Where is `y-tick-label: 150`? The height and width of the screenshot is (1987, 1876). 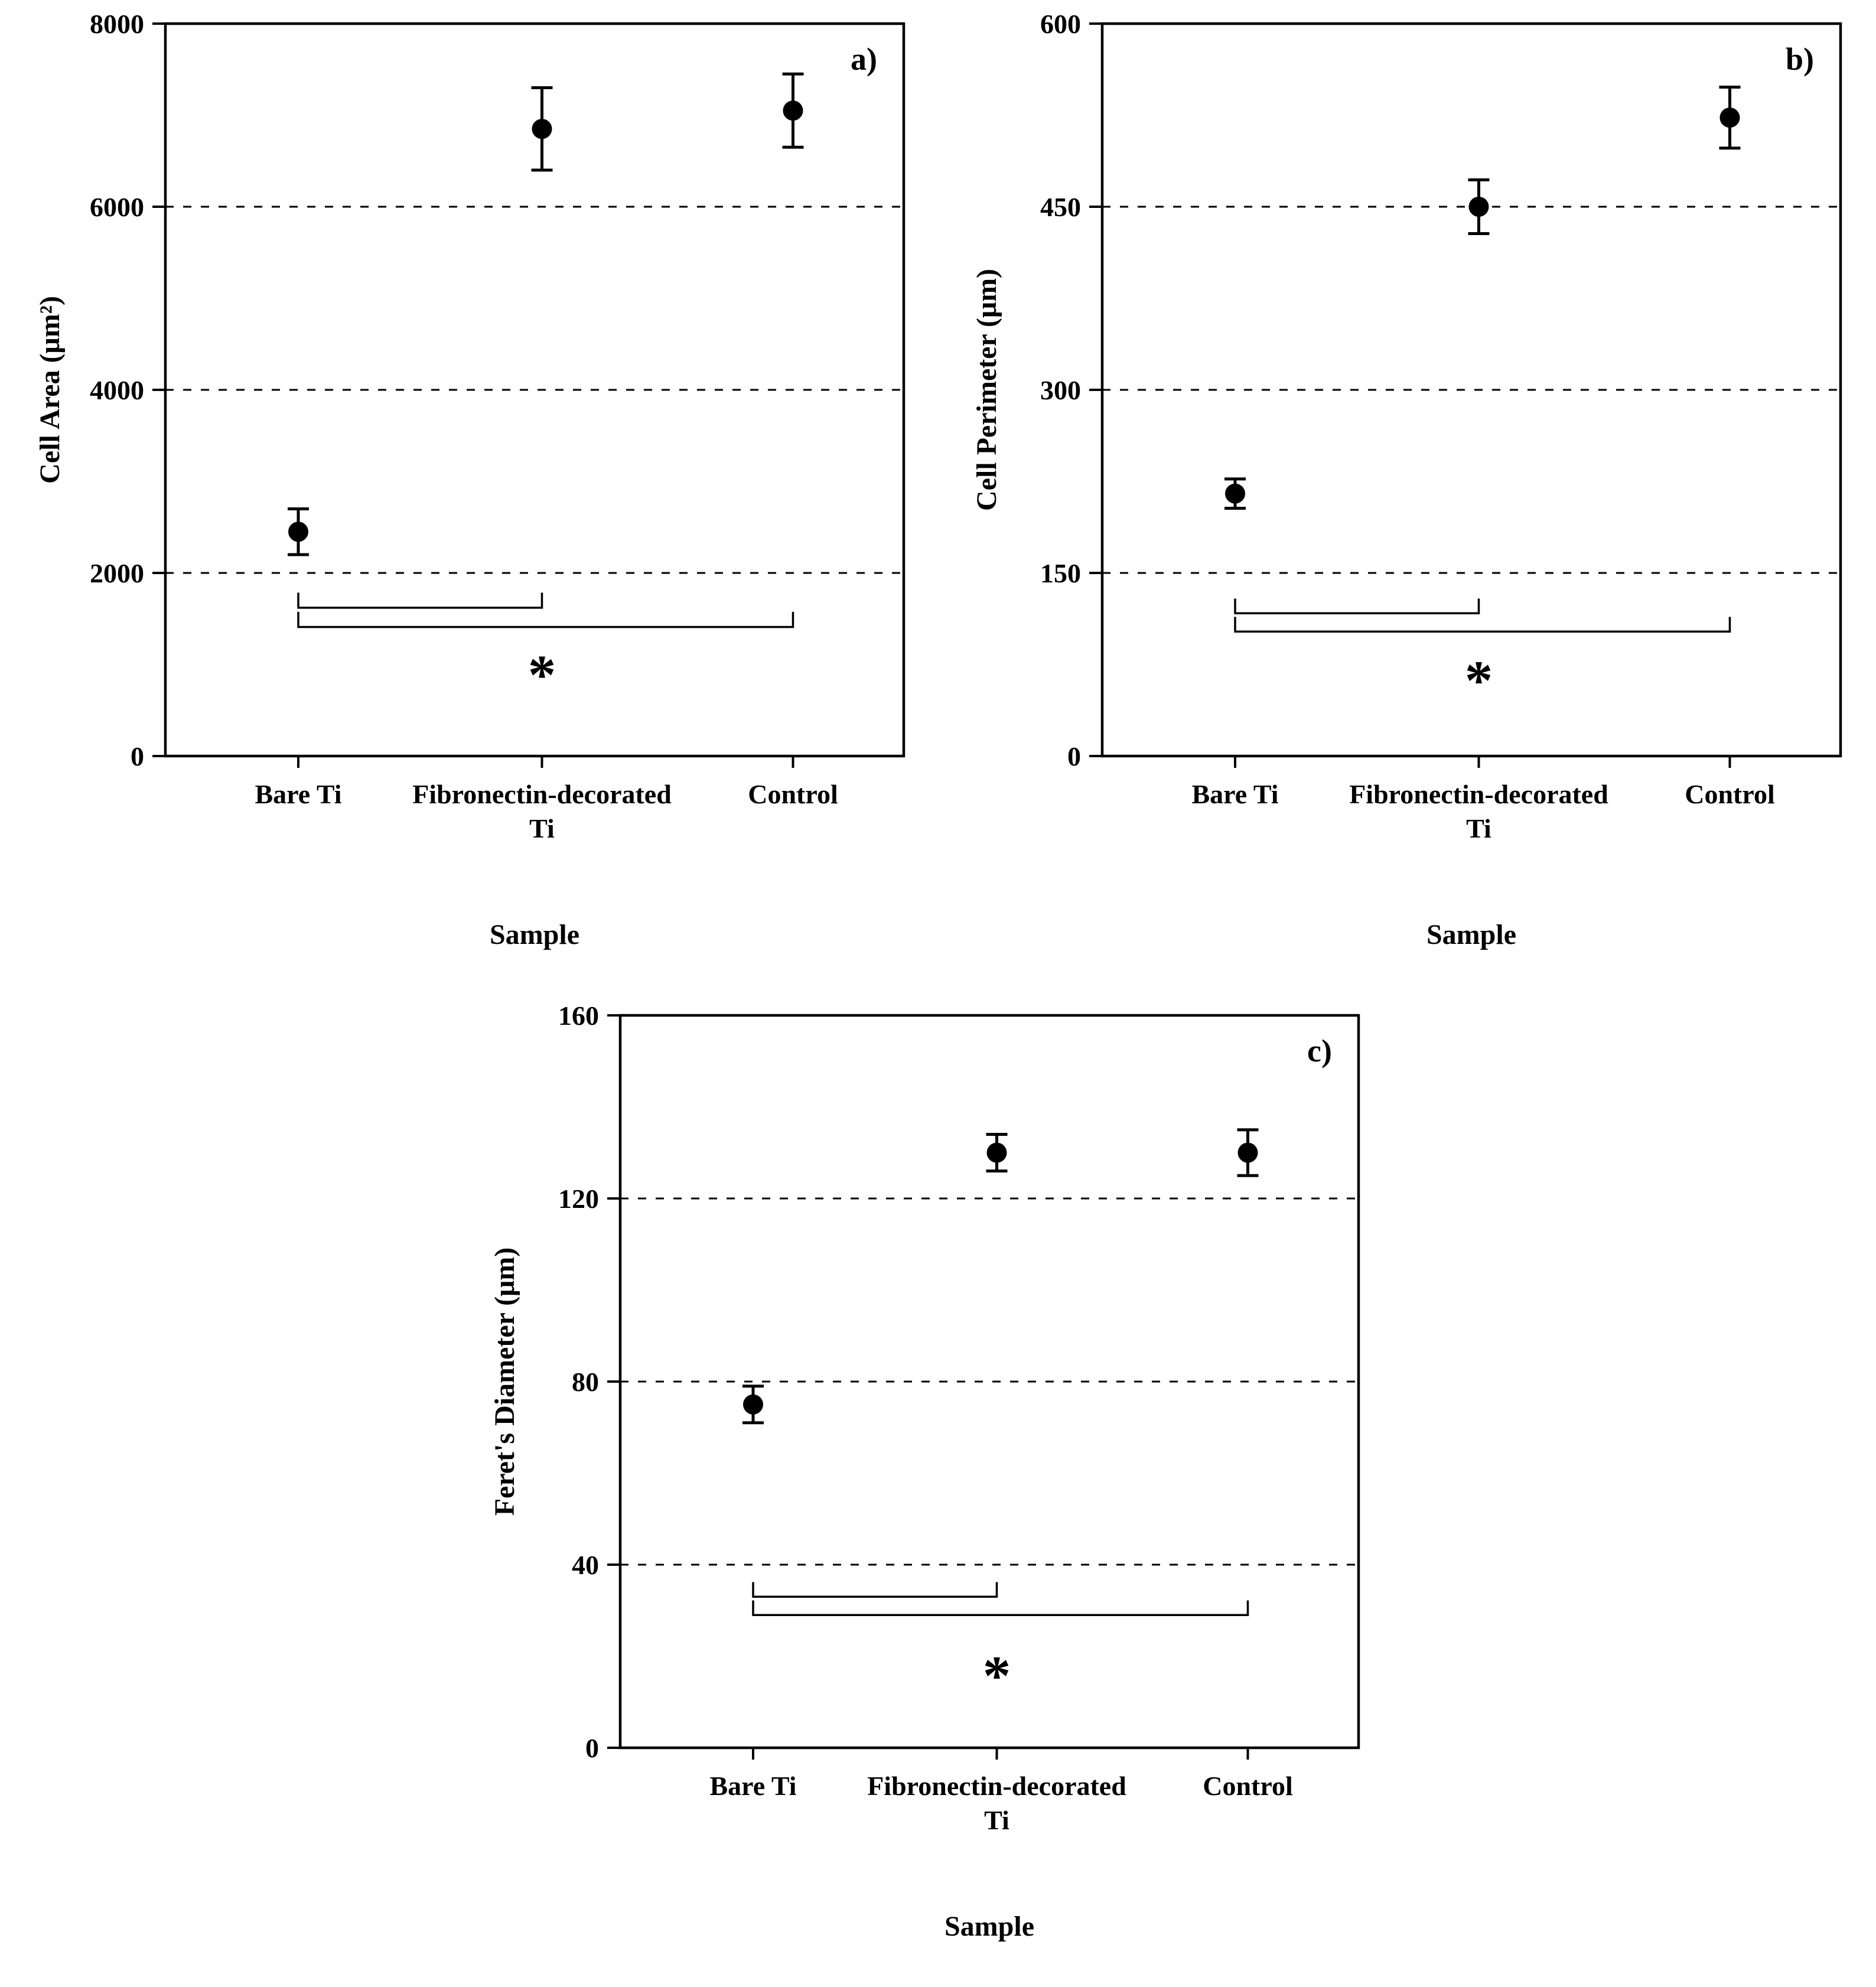 y-tick-label: 150 is located at coordinates (1060, 573).